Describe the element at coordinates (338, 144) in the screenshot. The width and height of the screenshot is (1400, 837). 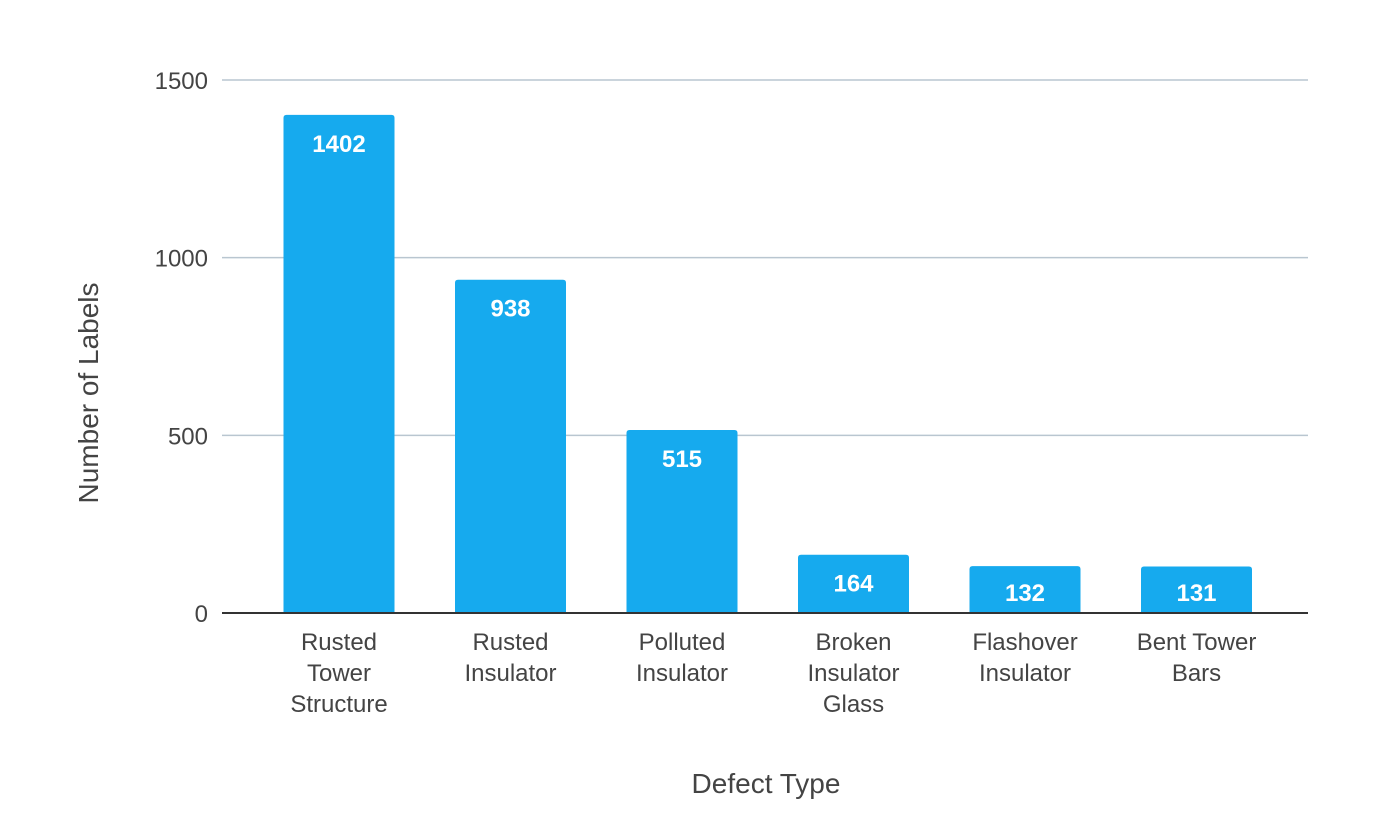
I see `bar-value-label: 1402` at that location.